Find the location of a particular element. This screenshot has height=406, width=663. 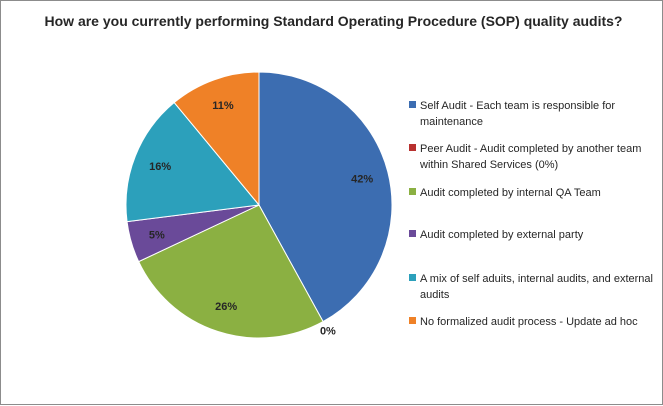

data-label: 26% is located at coordinates (226, 307).